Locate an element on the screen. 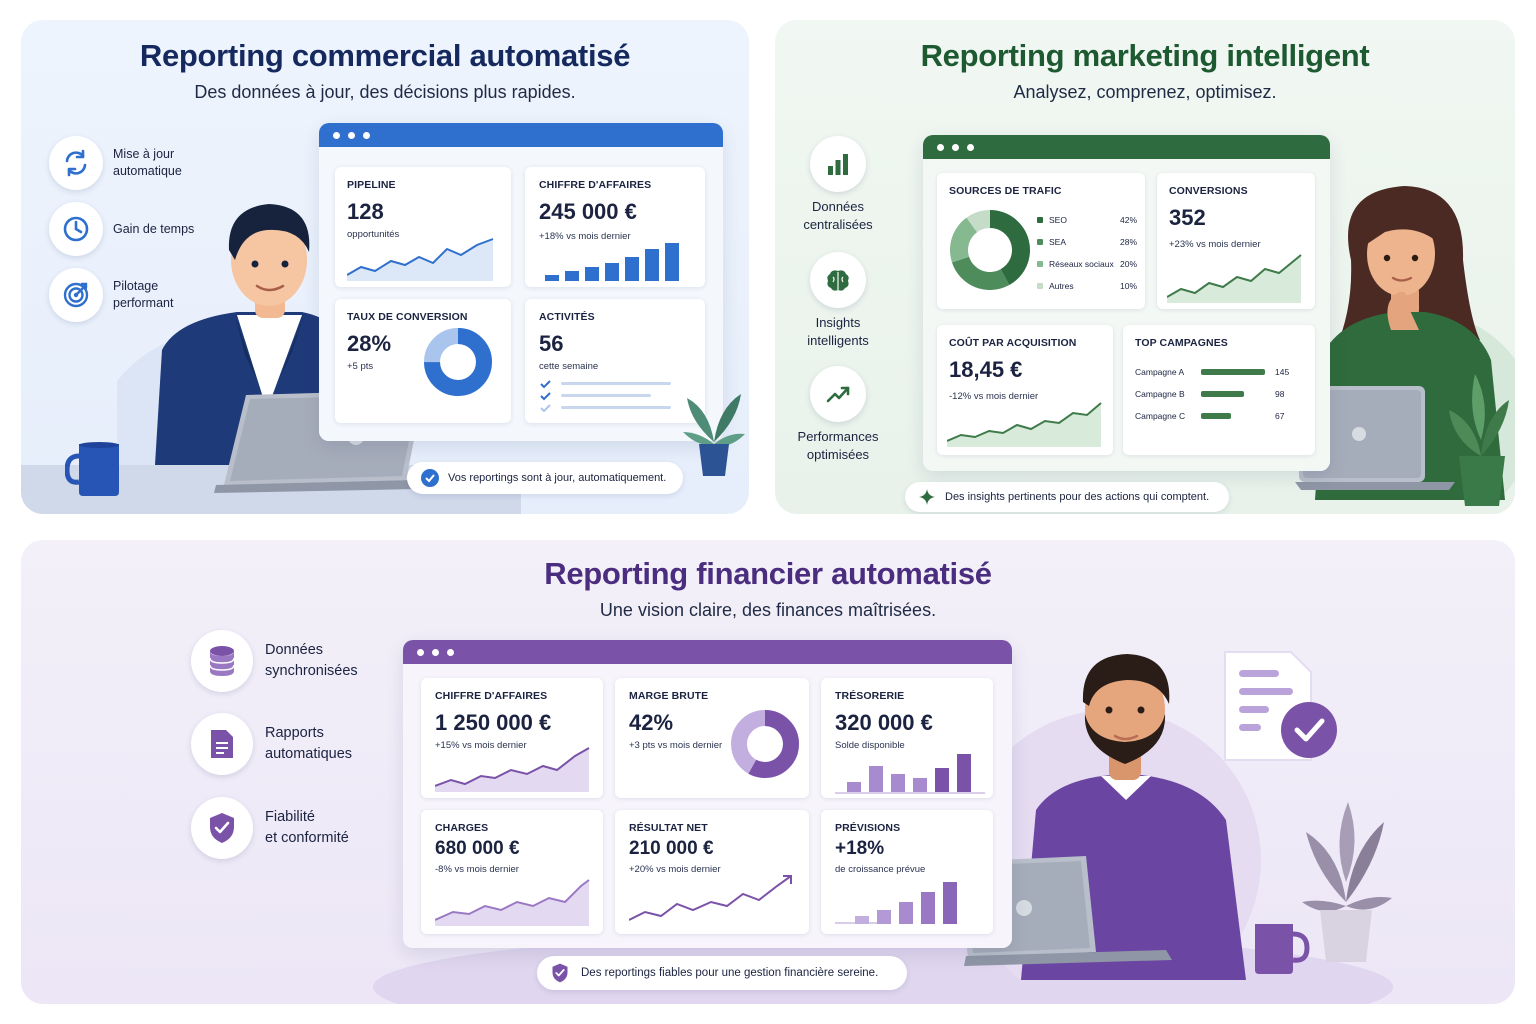 The height and width of the screenshot is (1024, 1536). card-sub: +3 pts vs mois dernier is located at coordinates (676, 745).